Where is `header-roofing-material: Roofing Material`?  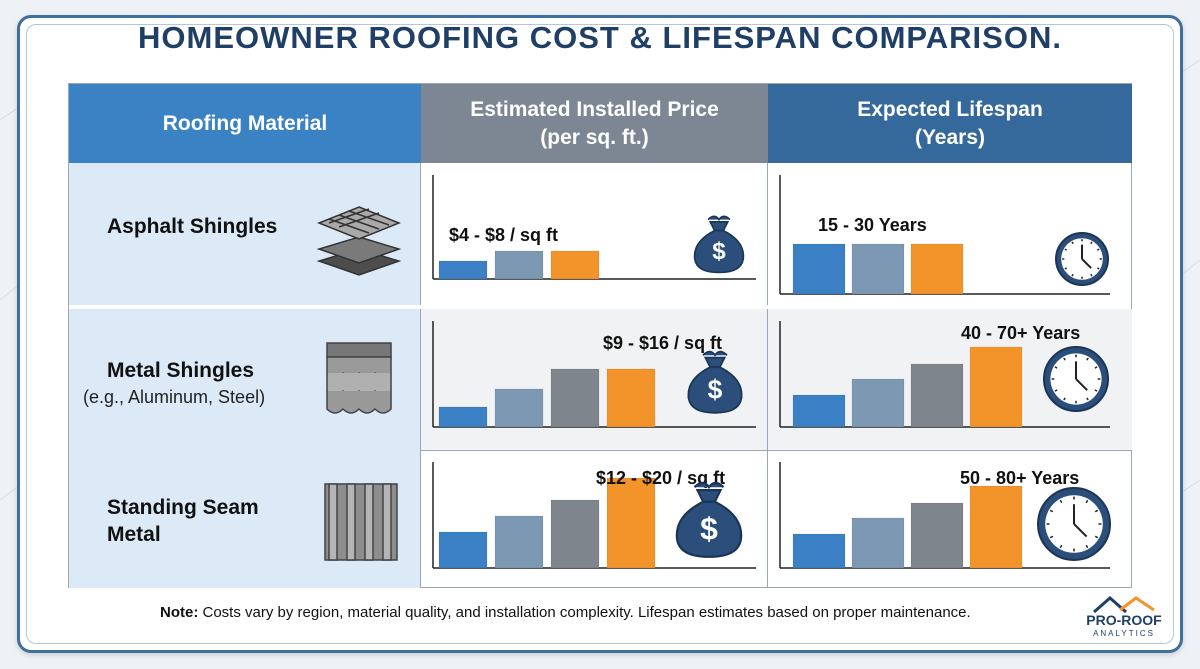 header-roofing-material: Roofing Material is located at coordinates (245, 123).